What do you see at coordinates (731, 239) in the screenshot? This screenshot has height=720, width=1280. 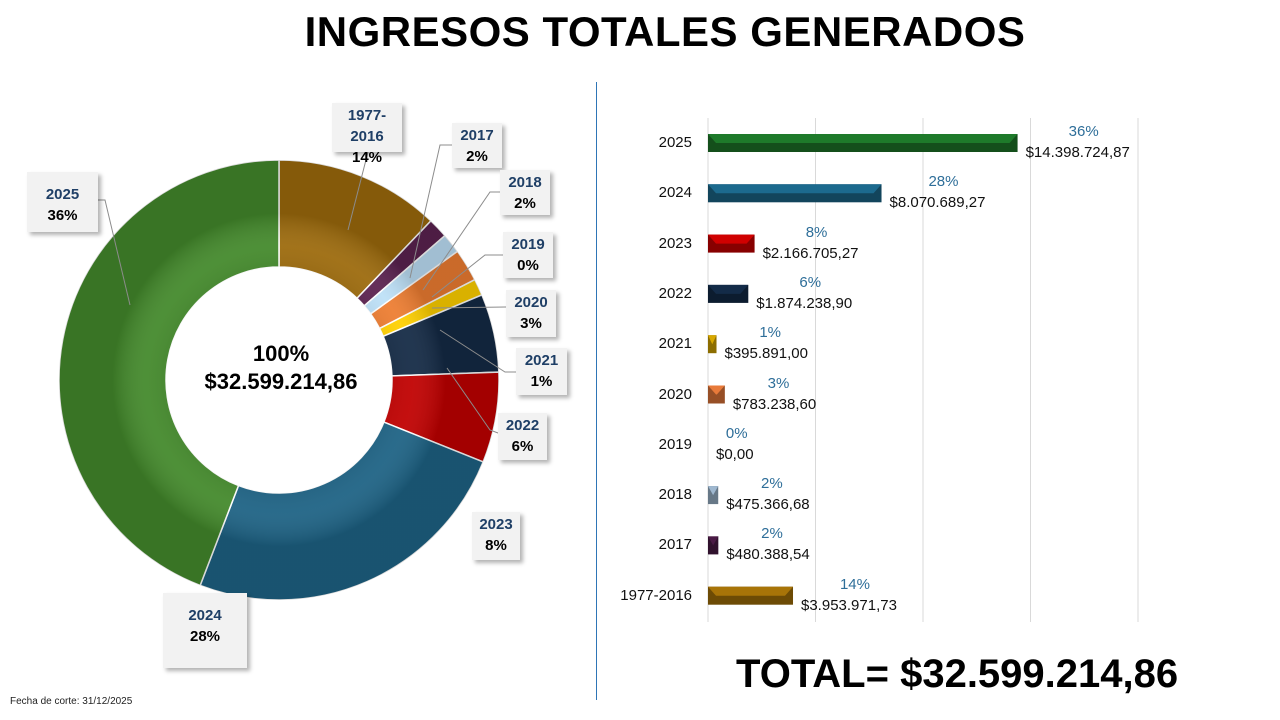 I see `bar-bevel-2023` at bounding box center [731, 239].